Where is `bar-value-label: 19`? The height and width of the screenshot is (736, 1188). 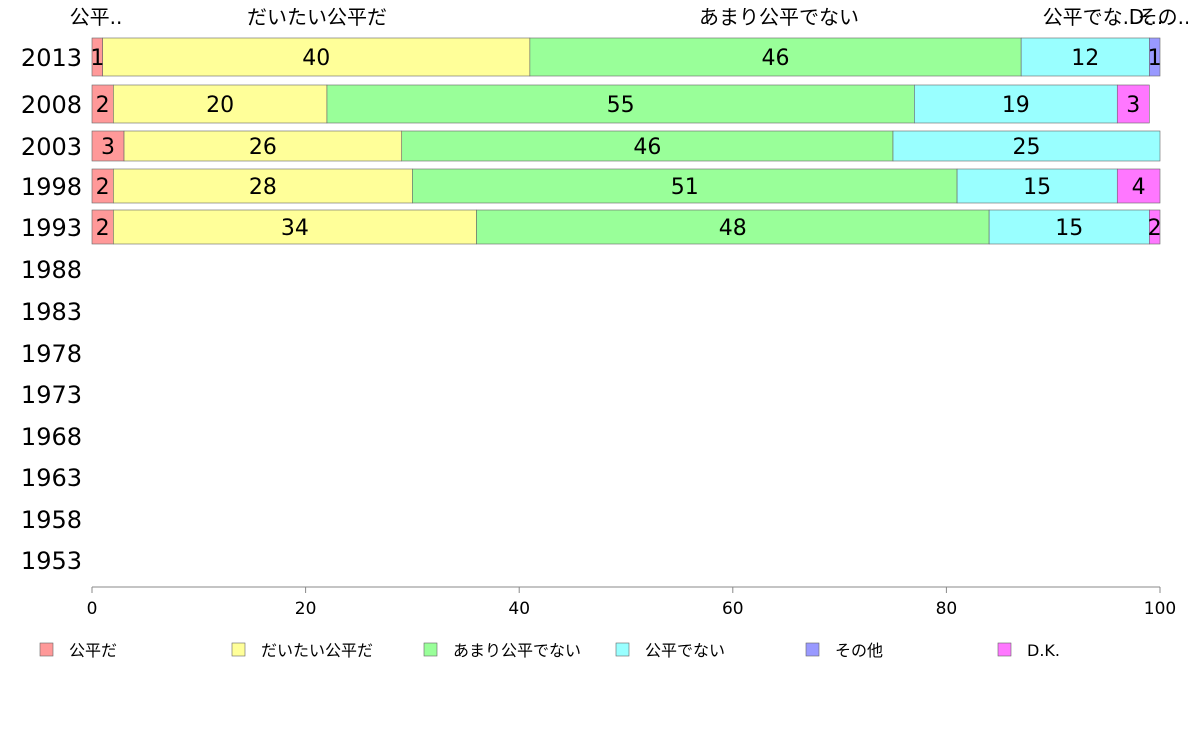 bar-value-label: 19 is located at coordinates (1016, 105).